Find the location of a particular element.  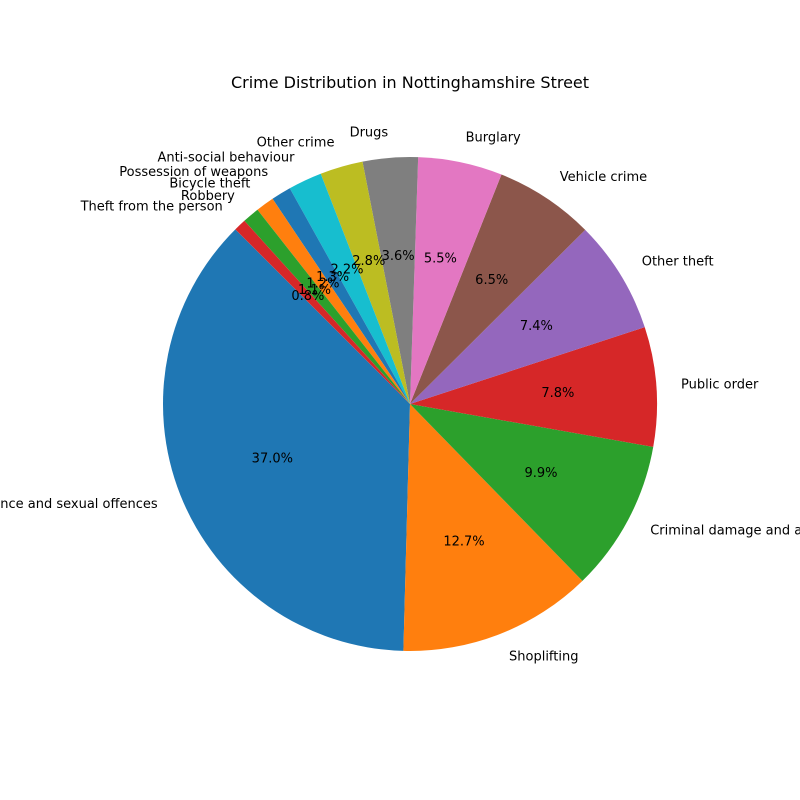

percent-label: 9.9% is located at coordinates (541, 473).